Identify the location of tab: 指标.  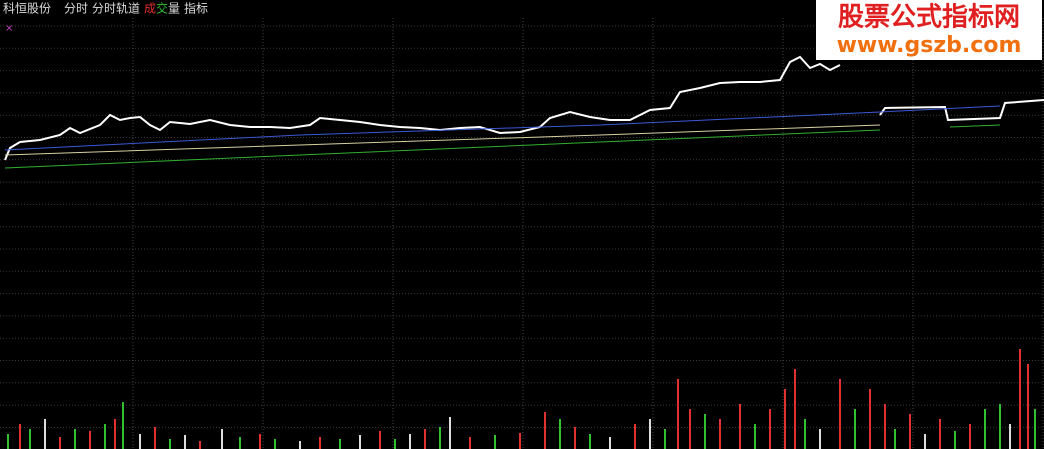
(196, 8).